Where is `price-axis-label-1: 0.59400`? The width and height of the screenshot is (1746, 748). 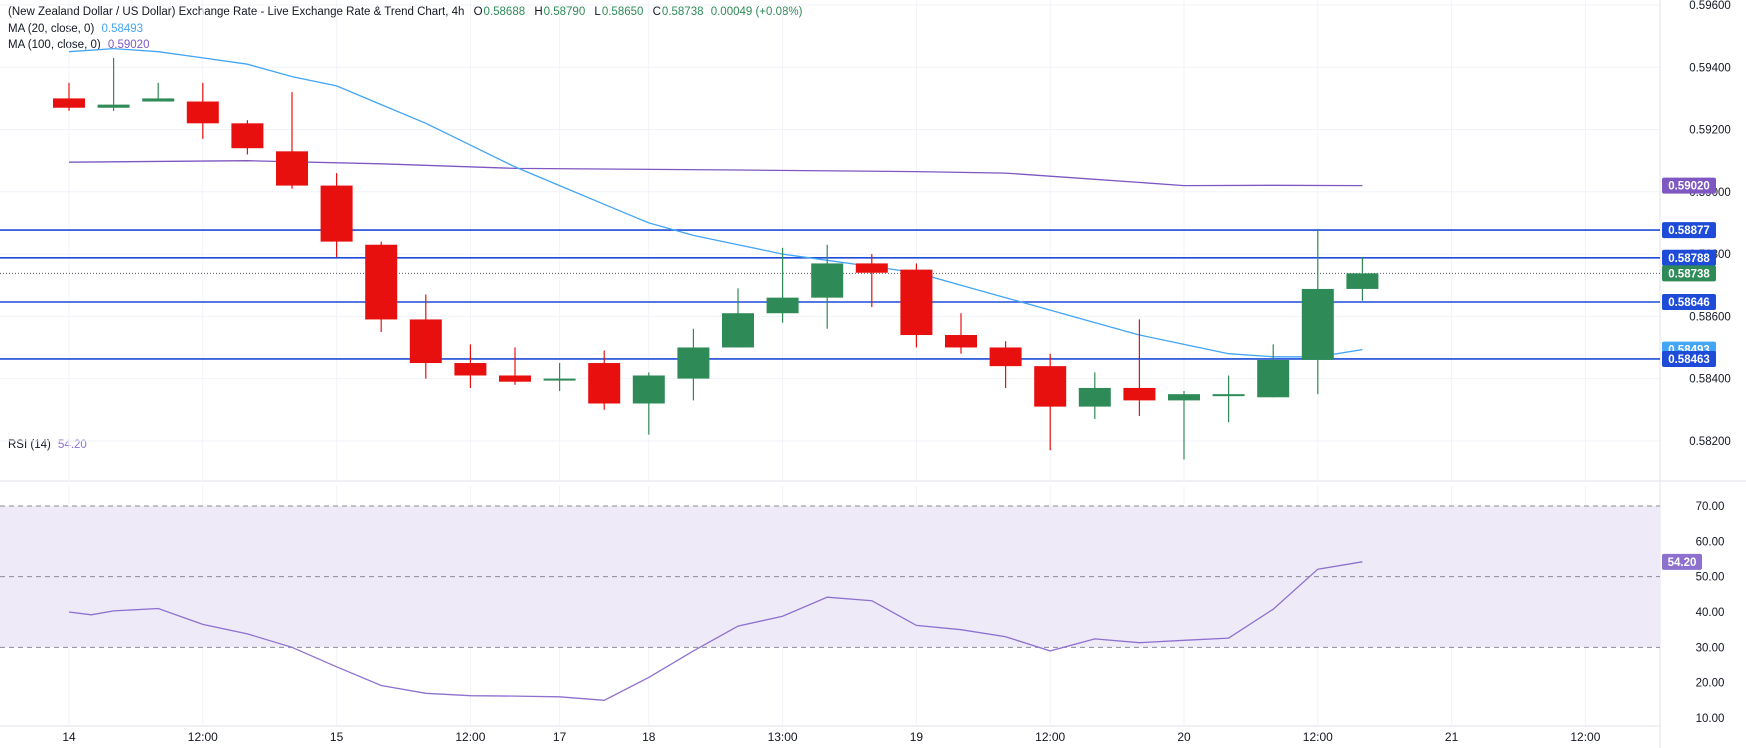
price-axis-label-1: 0.59400 is located at coordinates (1710, 68).